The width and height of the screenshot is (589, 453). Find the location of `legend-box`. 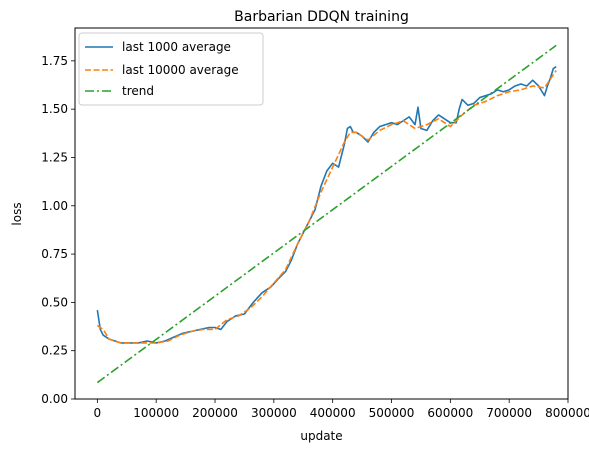

legend-box is located at coordinates (171, 69).